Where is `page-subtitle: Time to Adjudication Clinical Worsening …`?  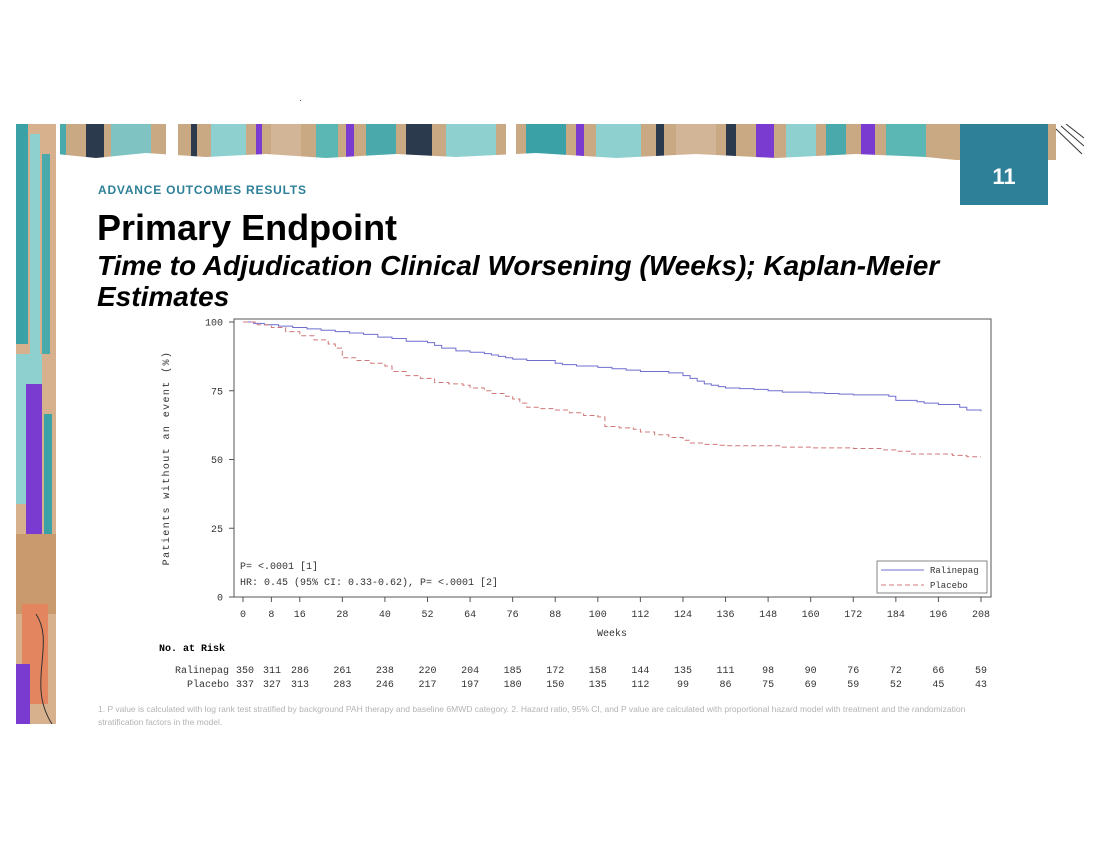 page-subtitle: Time to Adjudication Clinical Worsening … is located at coordinates (518, 281).